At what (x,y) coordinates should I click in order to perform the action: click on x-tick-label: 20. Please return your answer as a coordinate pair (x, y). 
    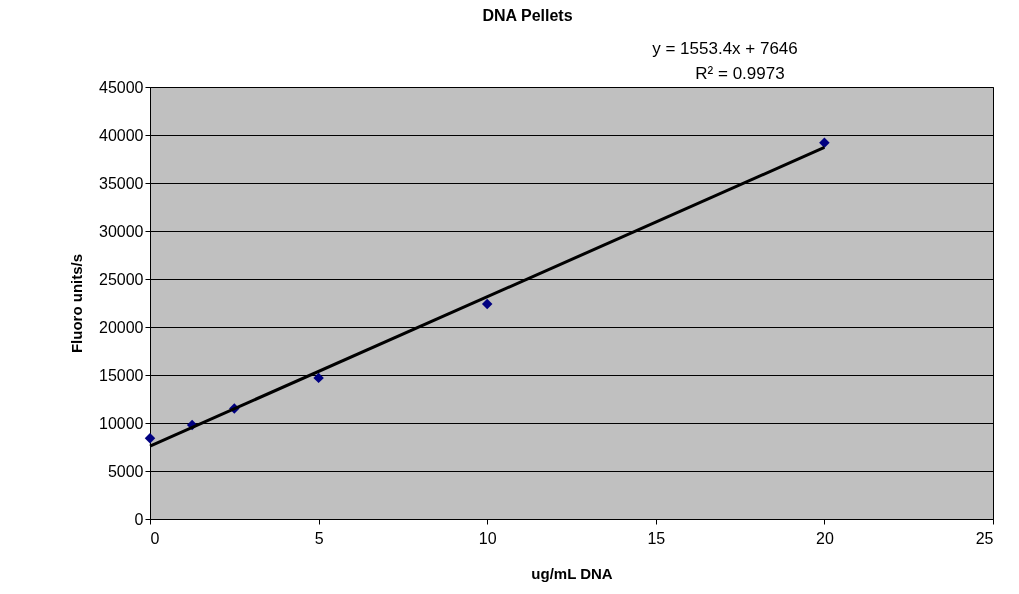
    Looking at the image, I should click on (825, 538).